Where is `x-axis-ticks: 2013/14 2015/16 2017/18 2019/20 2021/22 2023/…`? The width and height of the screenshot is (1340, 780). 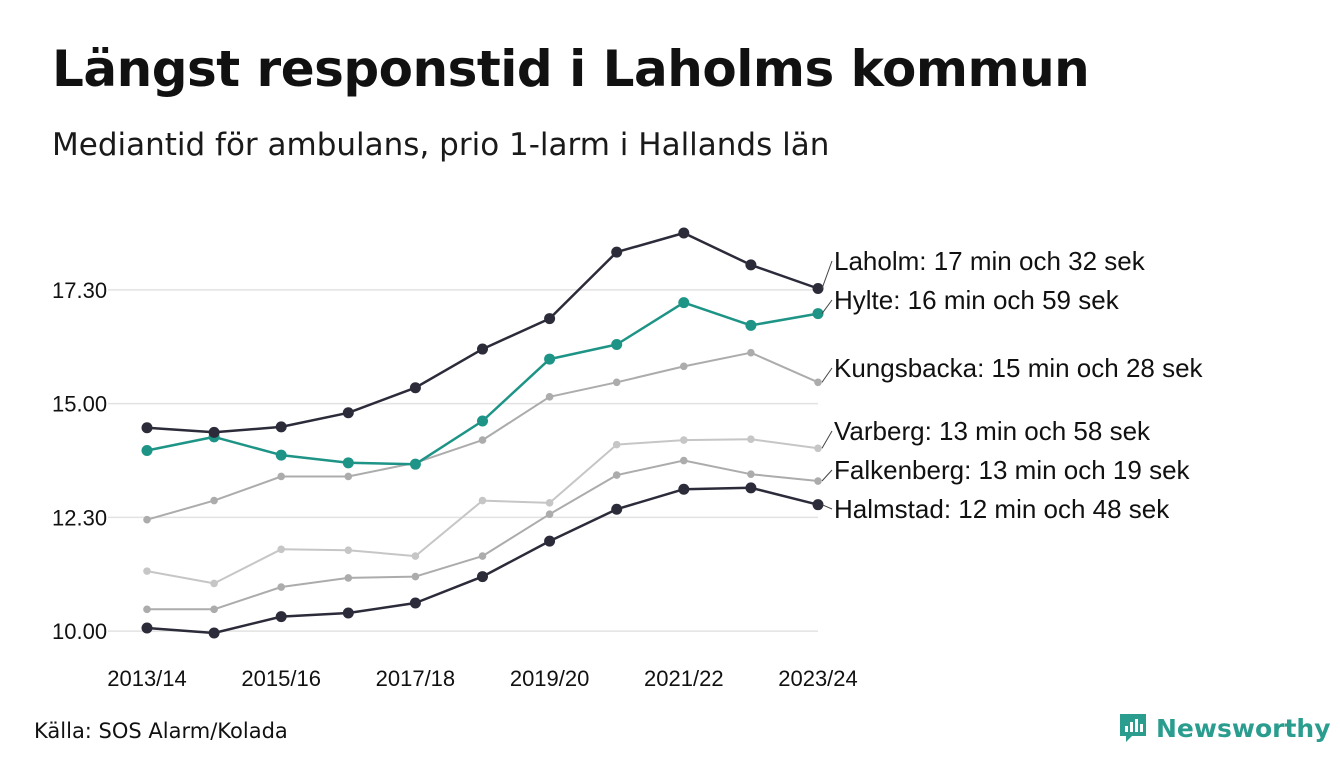
x-axis-ticks: 2013/14 2015/16 2017/18 2019/20 2021/22 2023/… is located at coordinates (482, 678).